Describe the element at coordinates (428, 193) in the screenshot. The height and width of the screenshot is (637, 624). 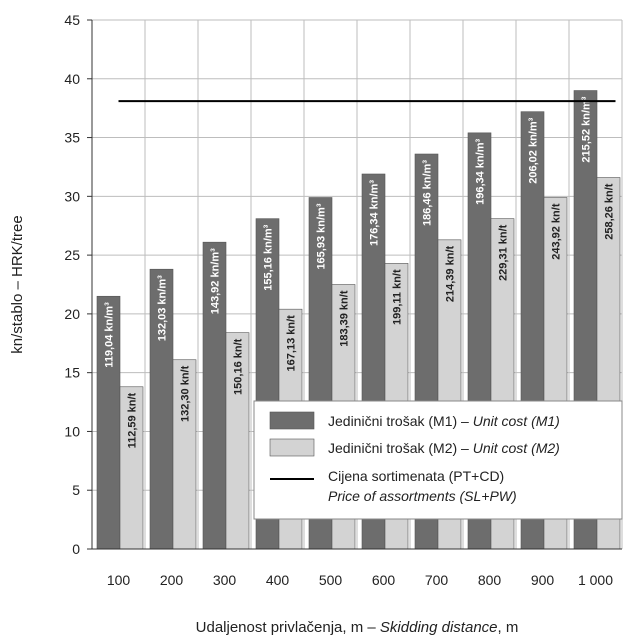
I see `bar-label-m1: 186,46 kn/m³` at that location.